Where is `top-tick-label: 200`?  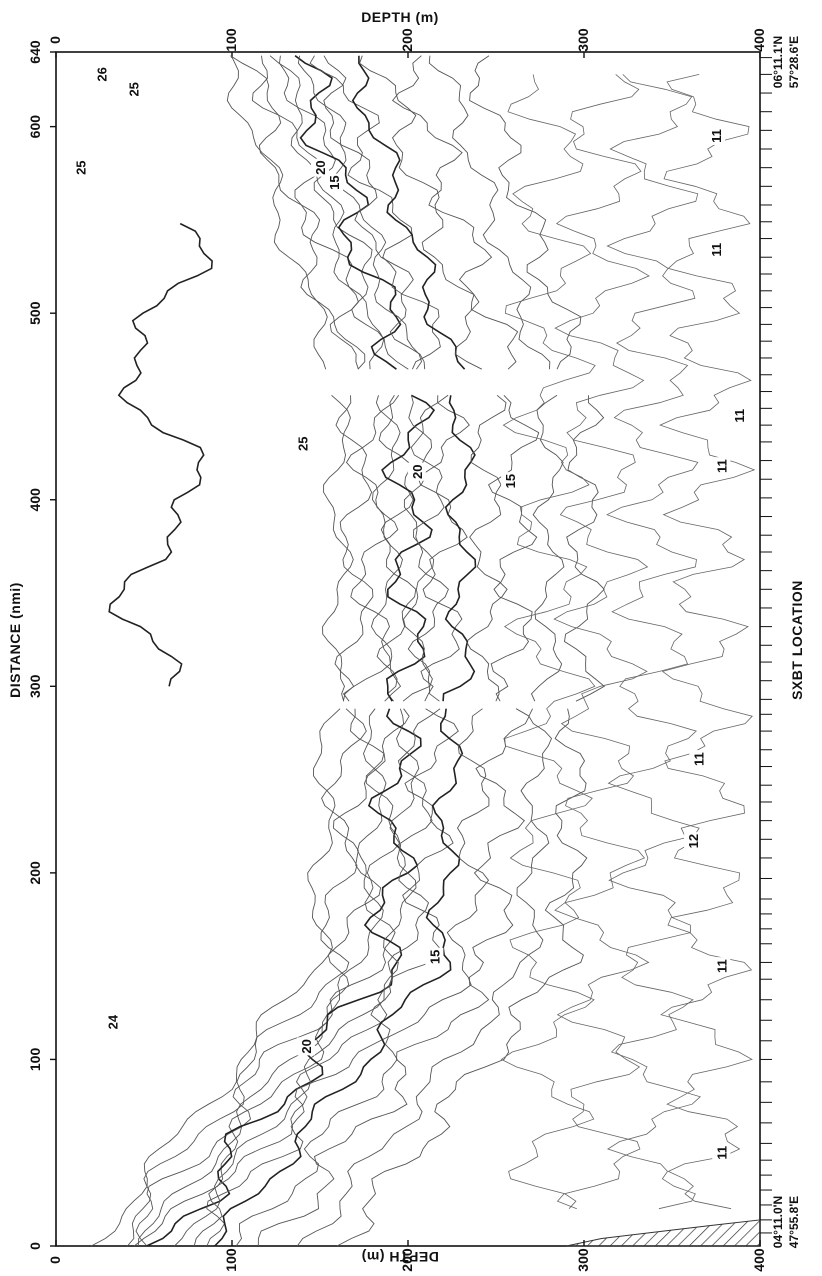
top-tick-label: 200 is located at coordinates (407, 40).